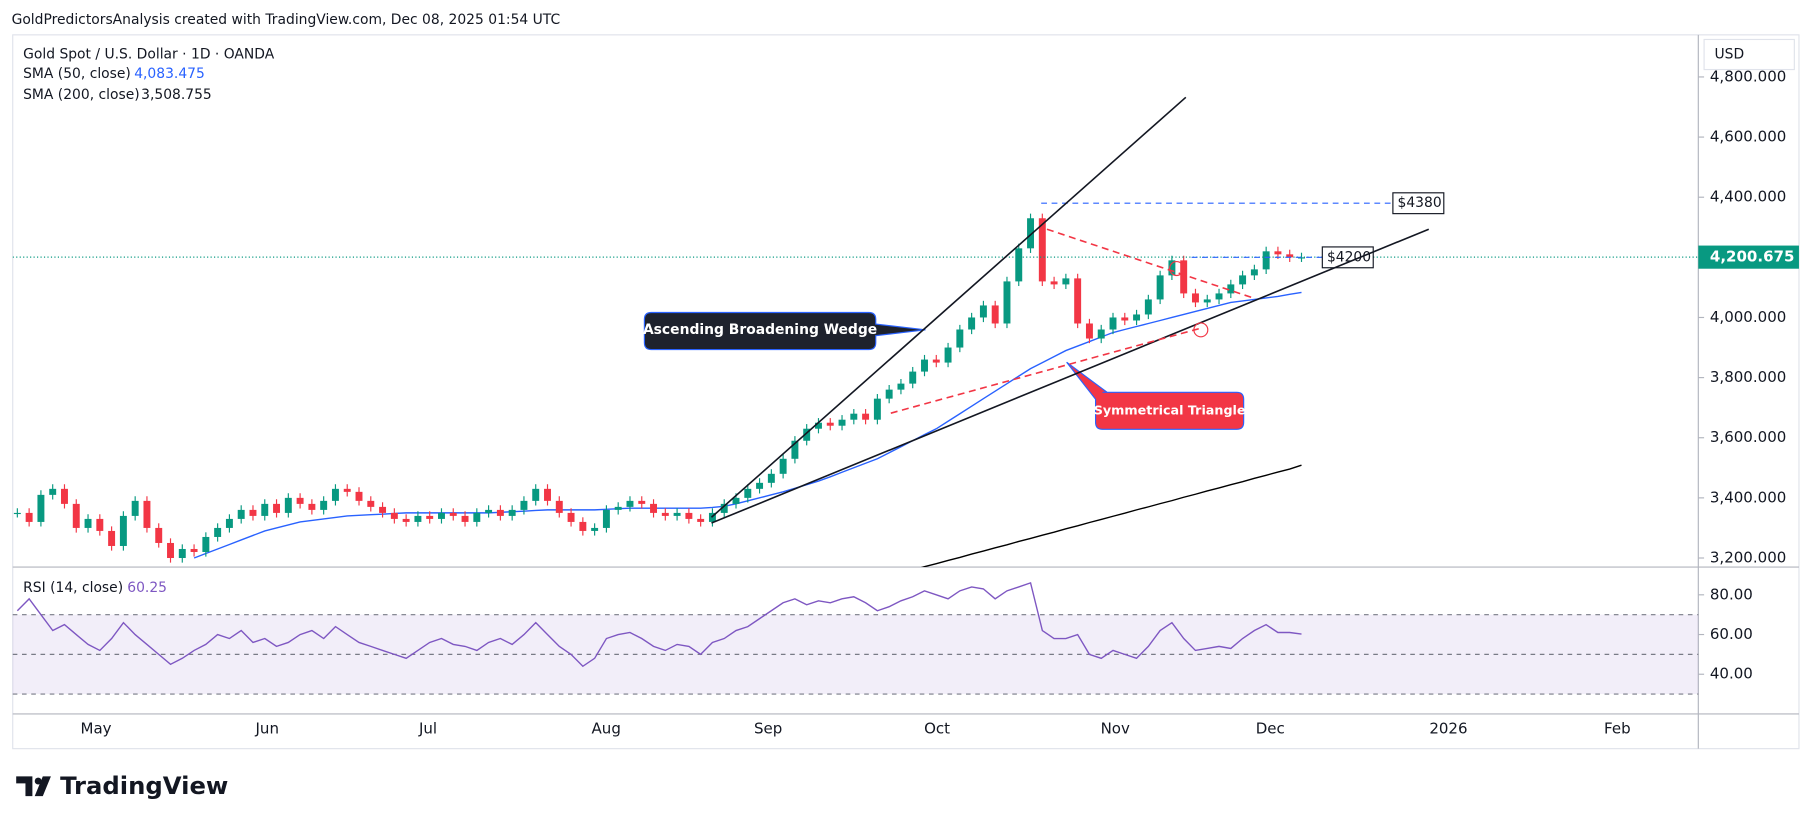  I want to click on sma200-legend: SMA (200, close), so click(81, 95).